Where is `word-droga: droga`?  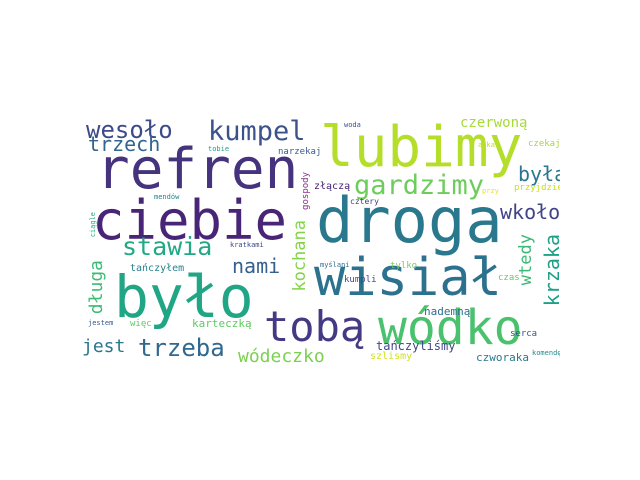 word-droga: droga is located at coordinates (409, 220).